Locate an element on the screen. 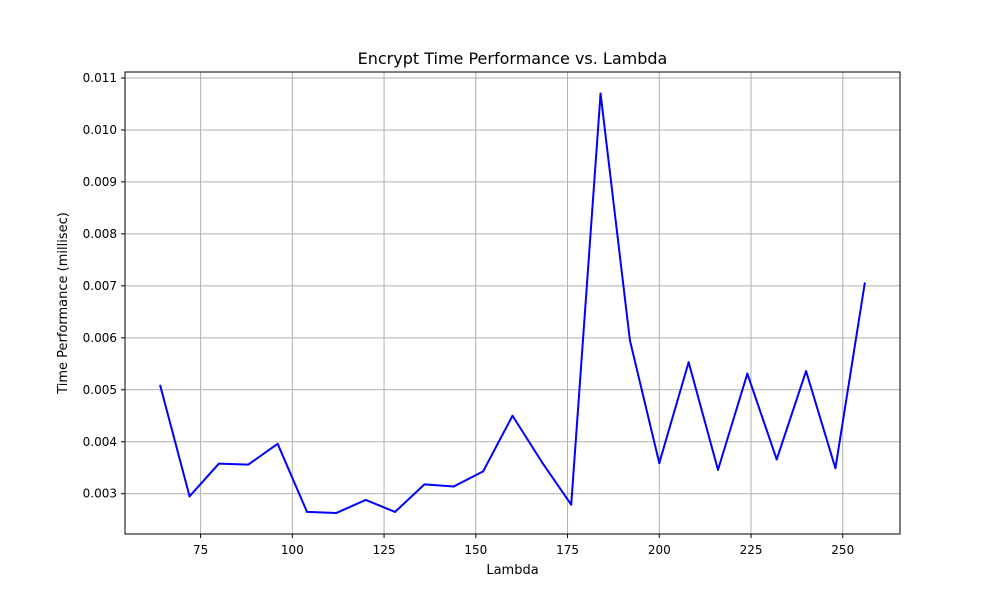 This screenshot has width=1000, height=604. x-axis-label: Lambda is located at coordinates (512, 570).